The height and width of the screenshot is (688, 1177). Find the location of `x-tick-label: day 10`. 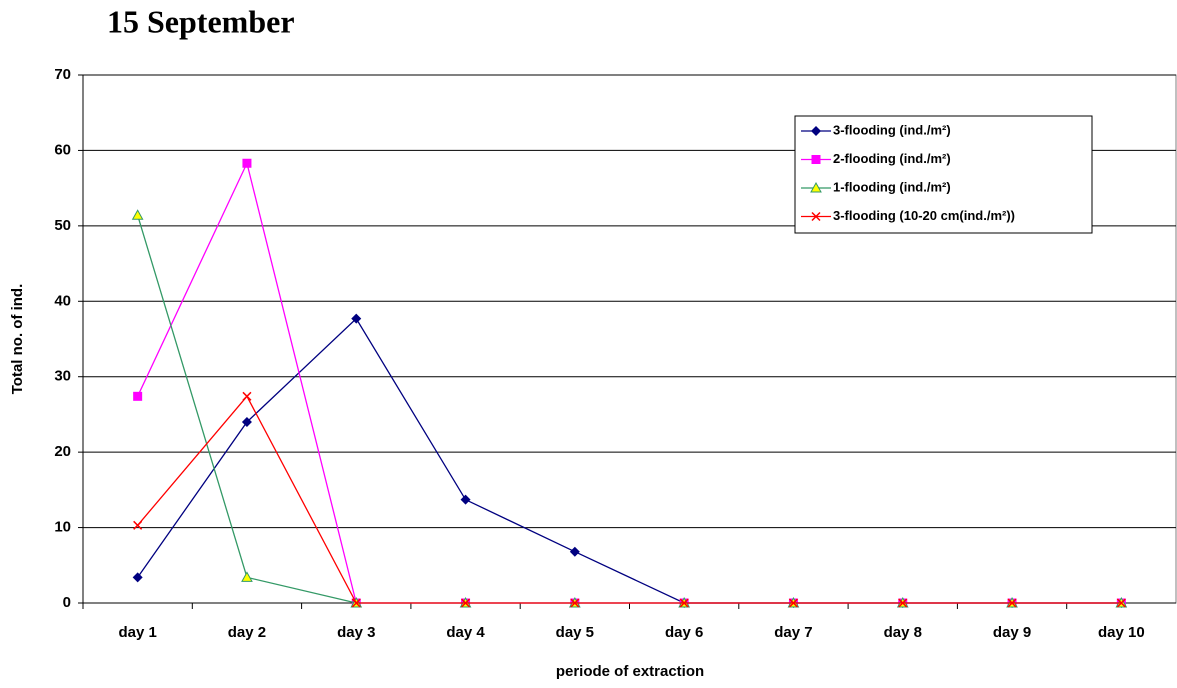

x-tick-label: day 10 is located at coordinates (1121, 632).